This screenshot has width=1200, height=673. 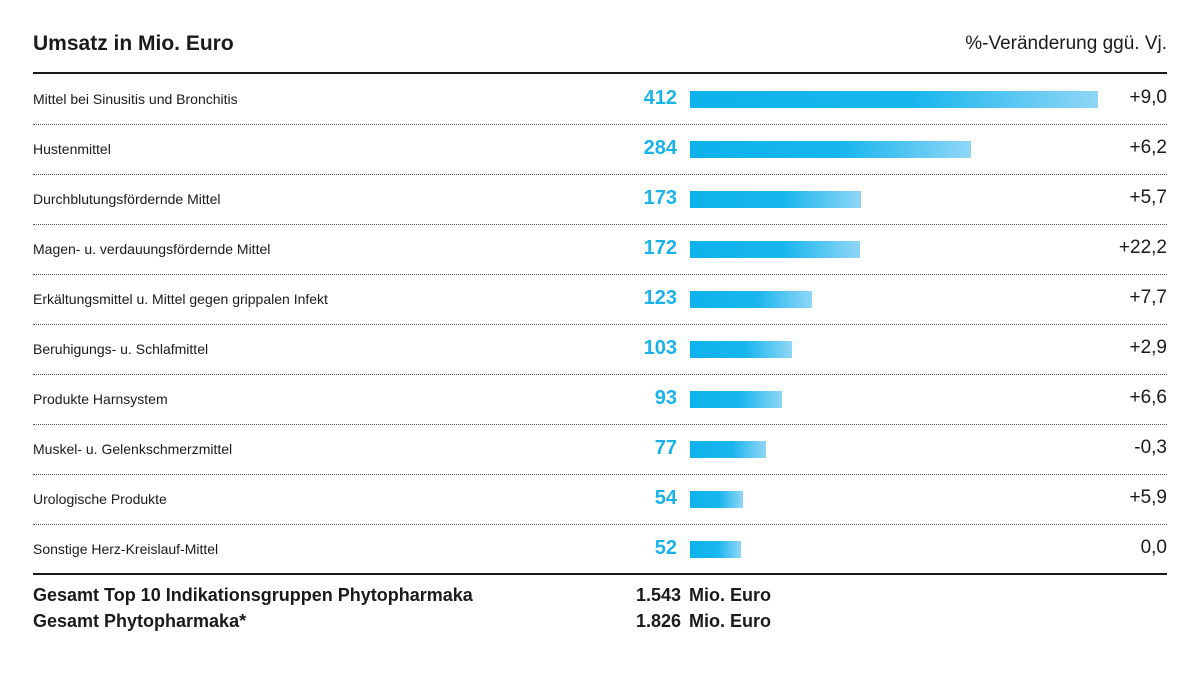 What do you see at coordinates (100, 399) in the screenshot?
I see `category-label: Produkte Harnsystem` at bounding box center [100, 399].